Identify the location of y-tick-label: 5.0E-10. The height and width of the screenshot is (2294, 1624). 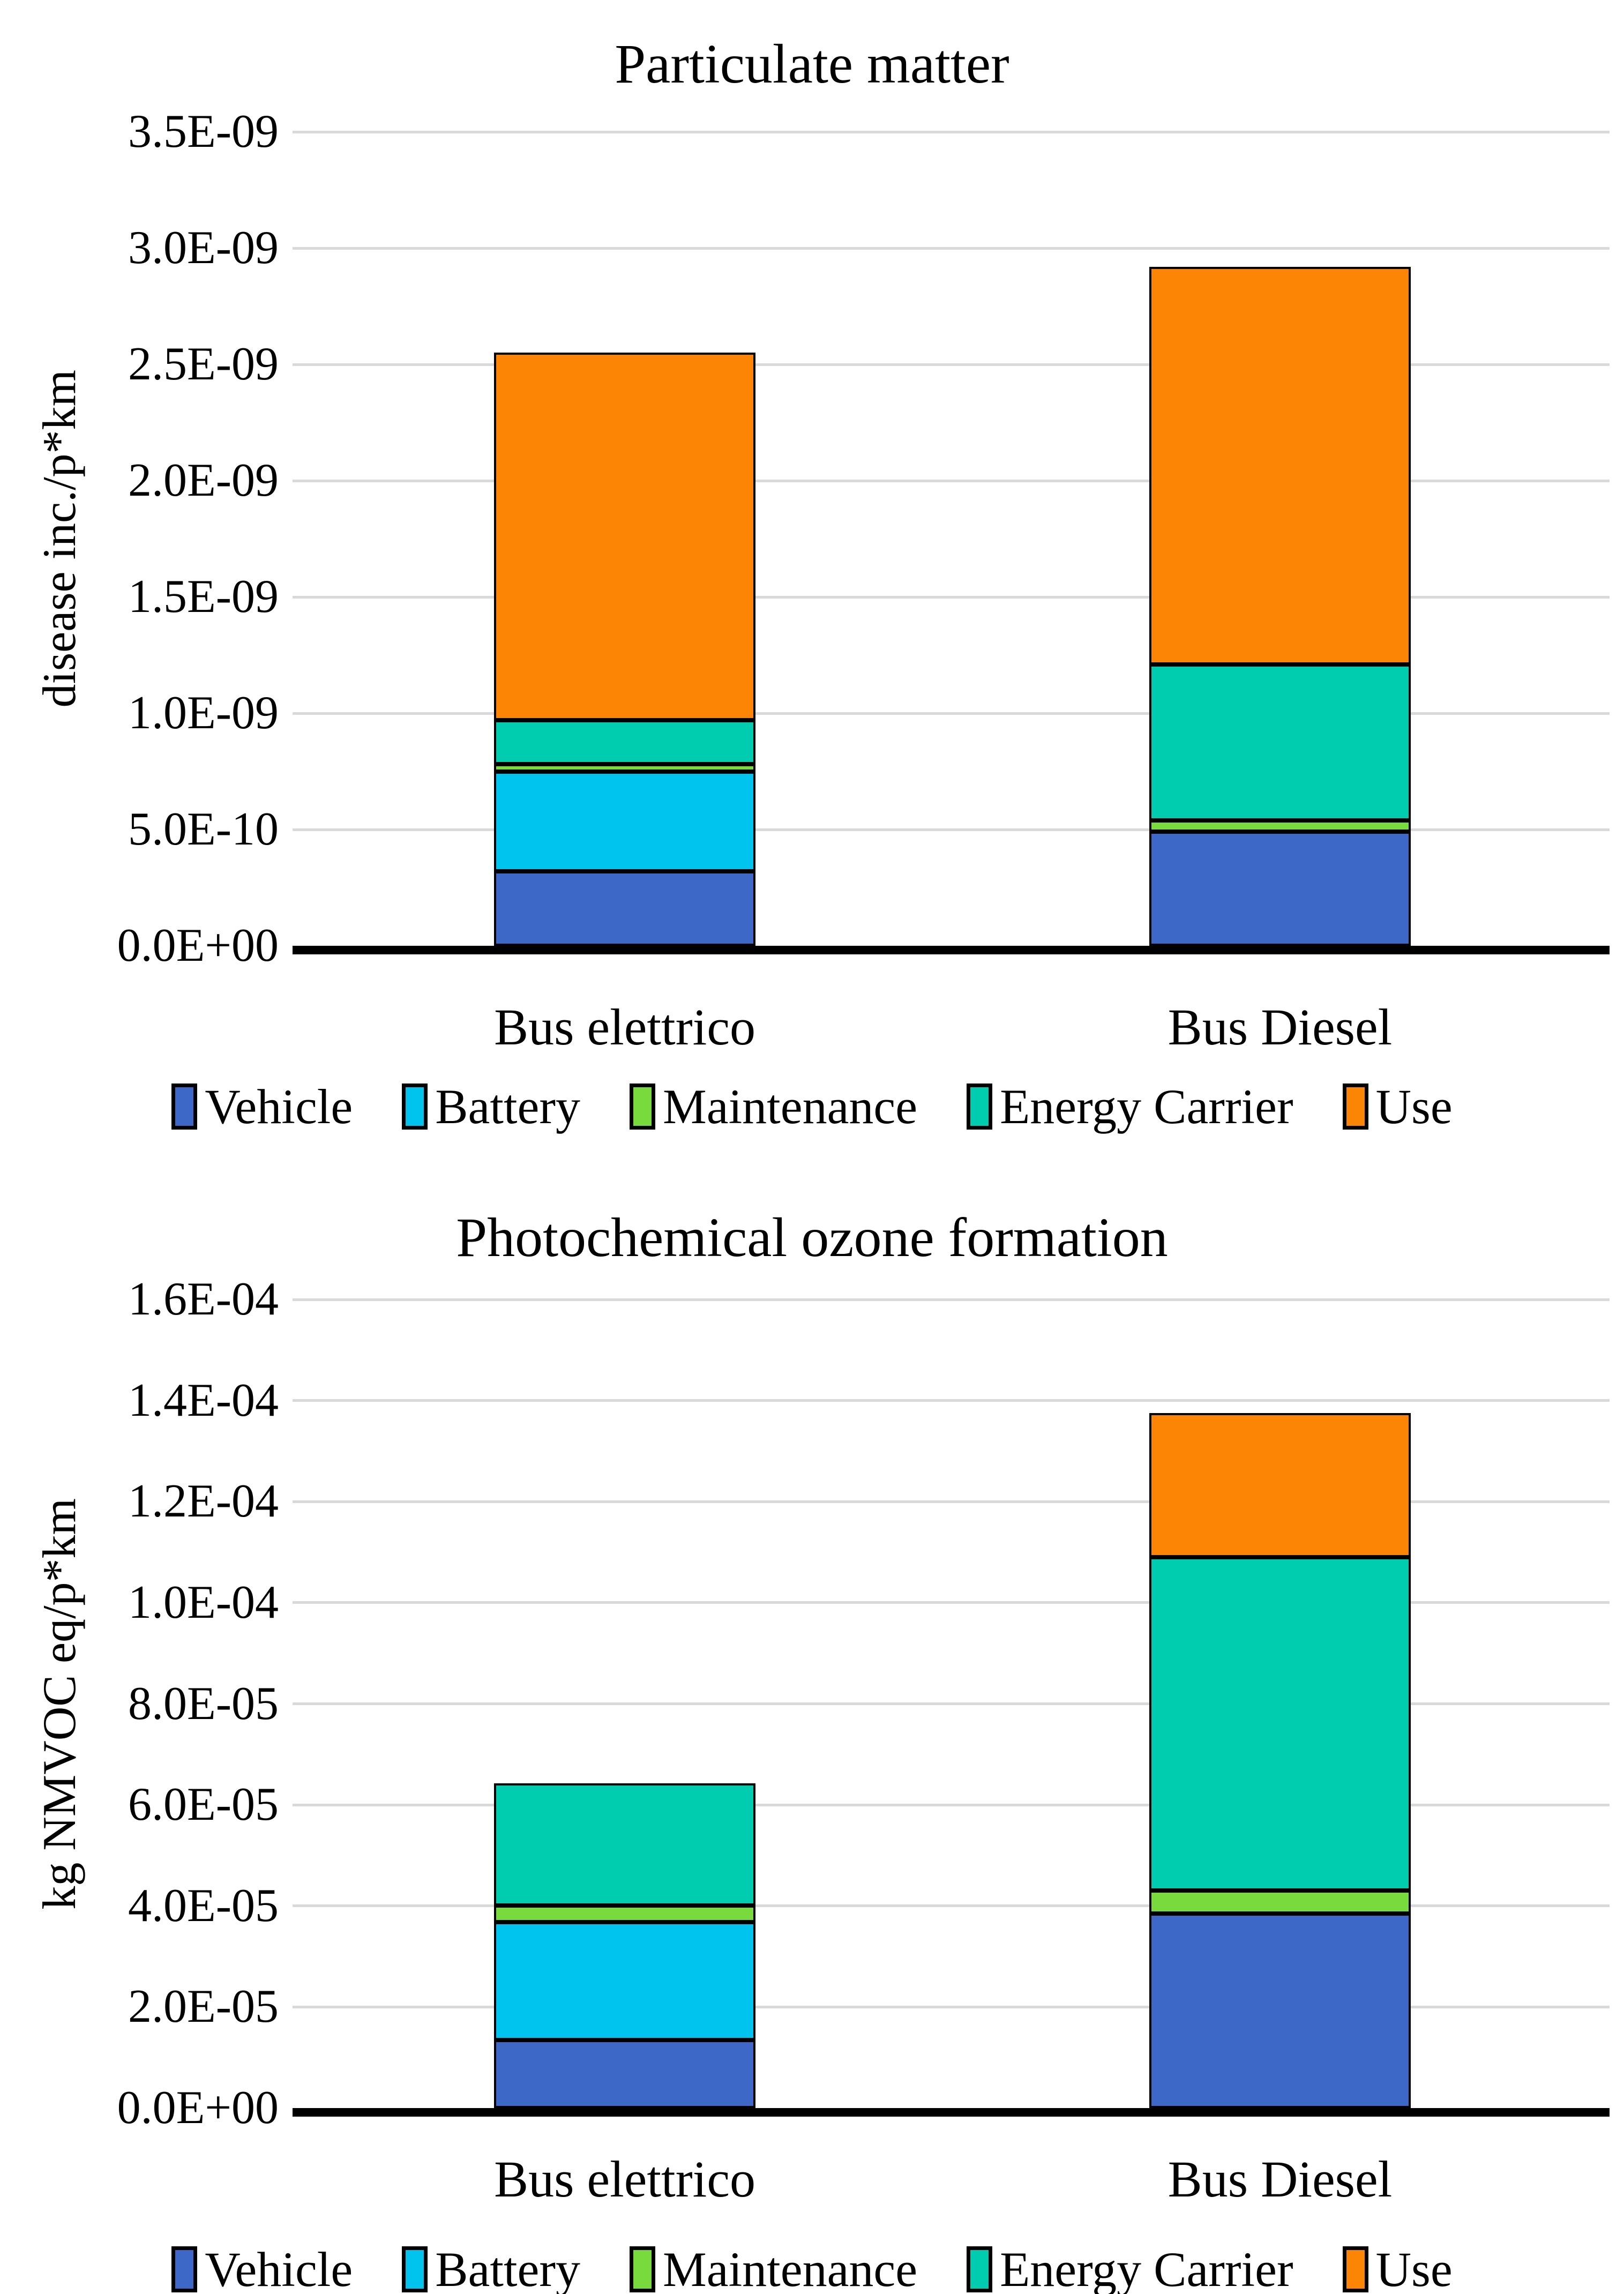
(203, 829).